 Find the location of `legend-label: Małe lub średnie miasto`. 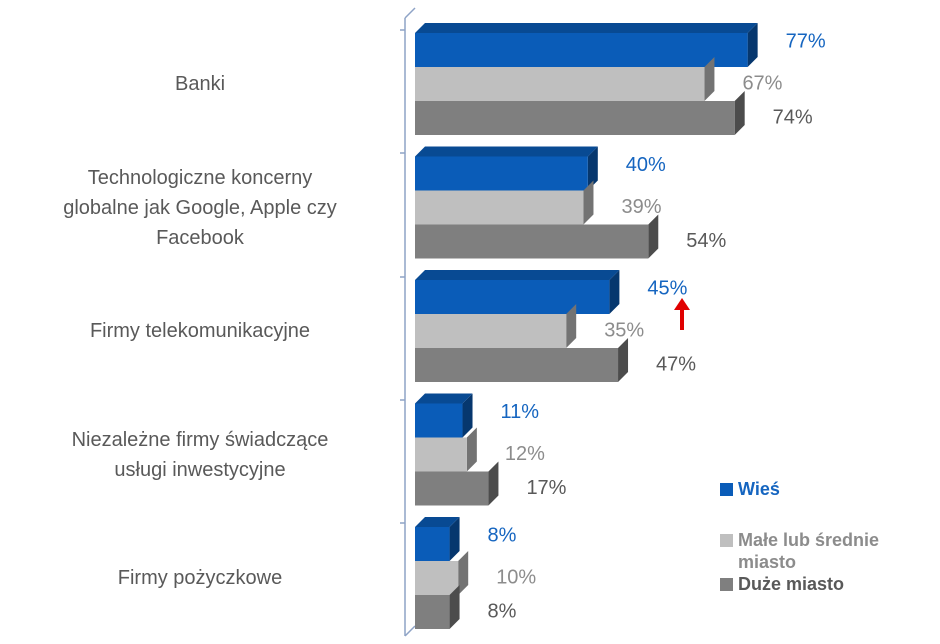

legend-label: Małe lub średnie miasto is located at coordinates (809, 551).